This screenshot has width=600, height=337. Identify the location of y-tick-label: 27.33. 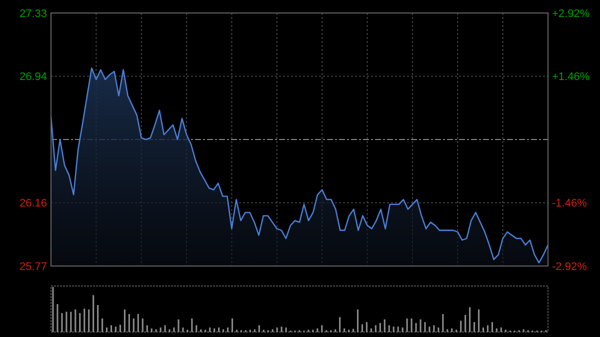
(33, 14).